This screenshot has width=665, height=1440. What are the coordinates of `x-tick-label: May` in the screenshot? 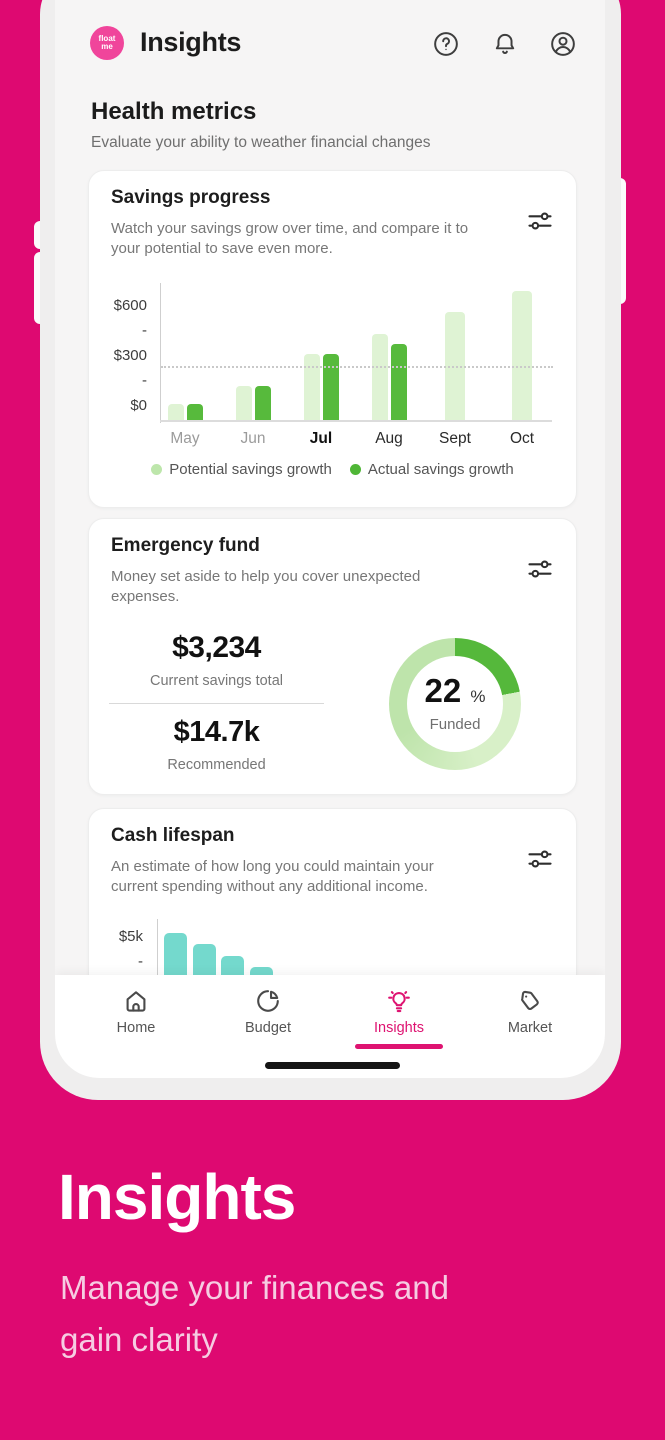 It's located at (185, 438).